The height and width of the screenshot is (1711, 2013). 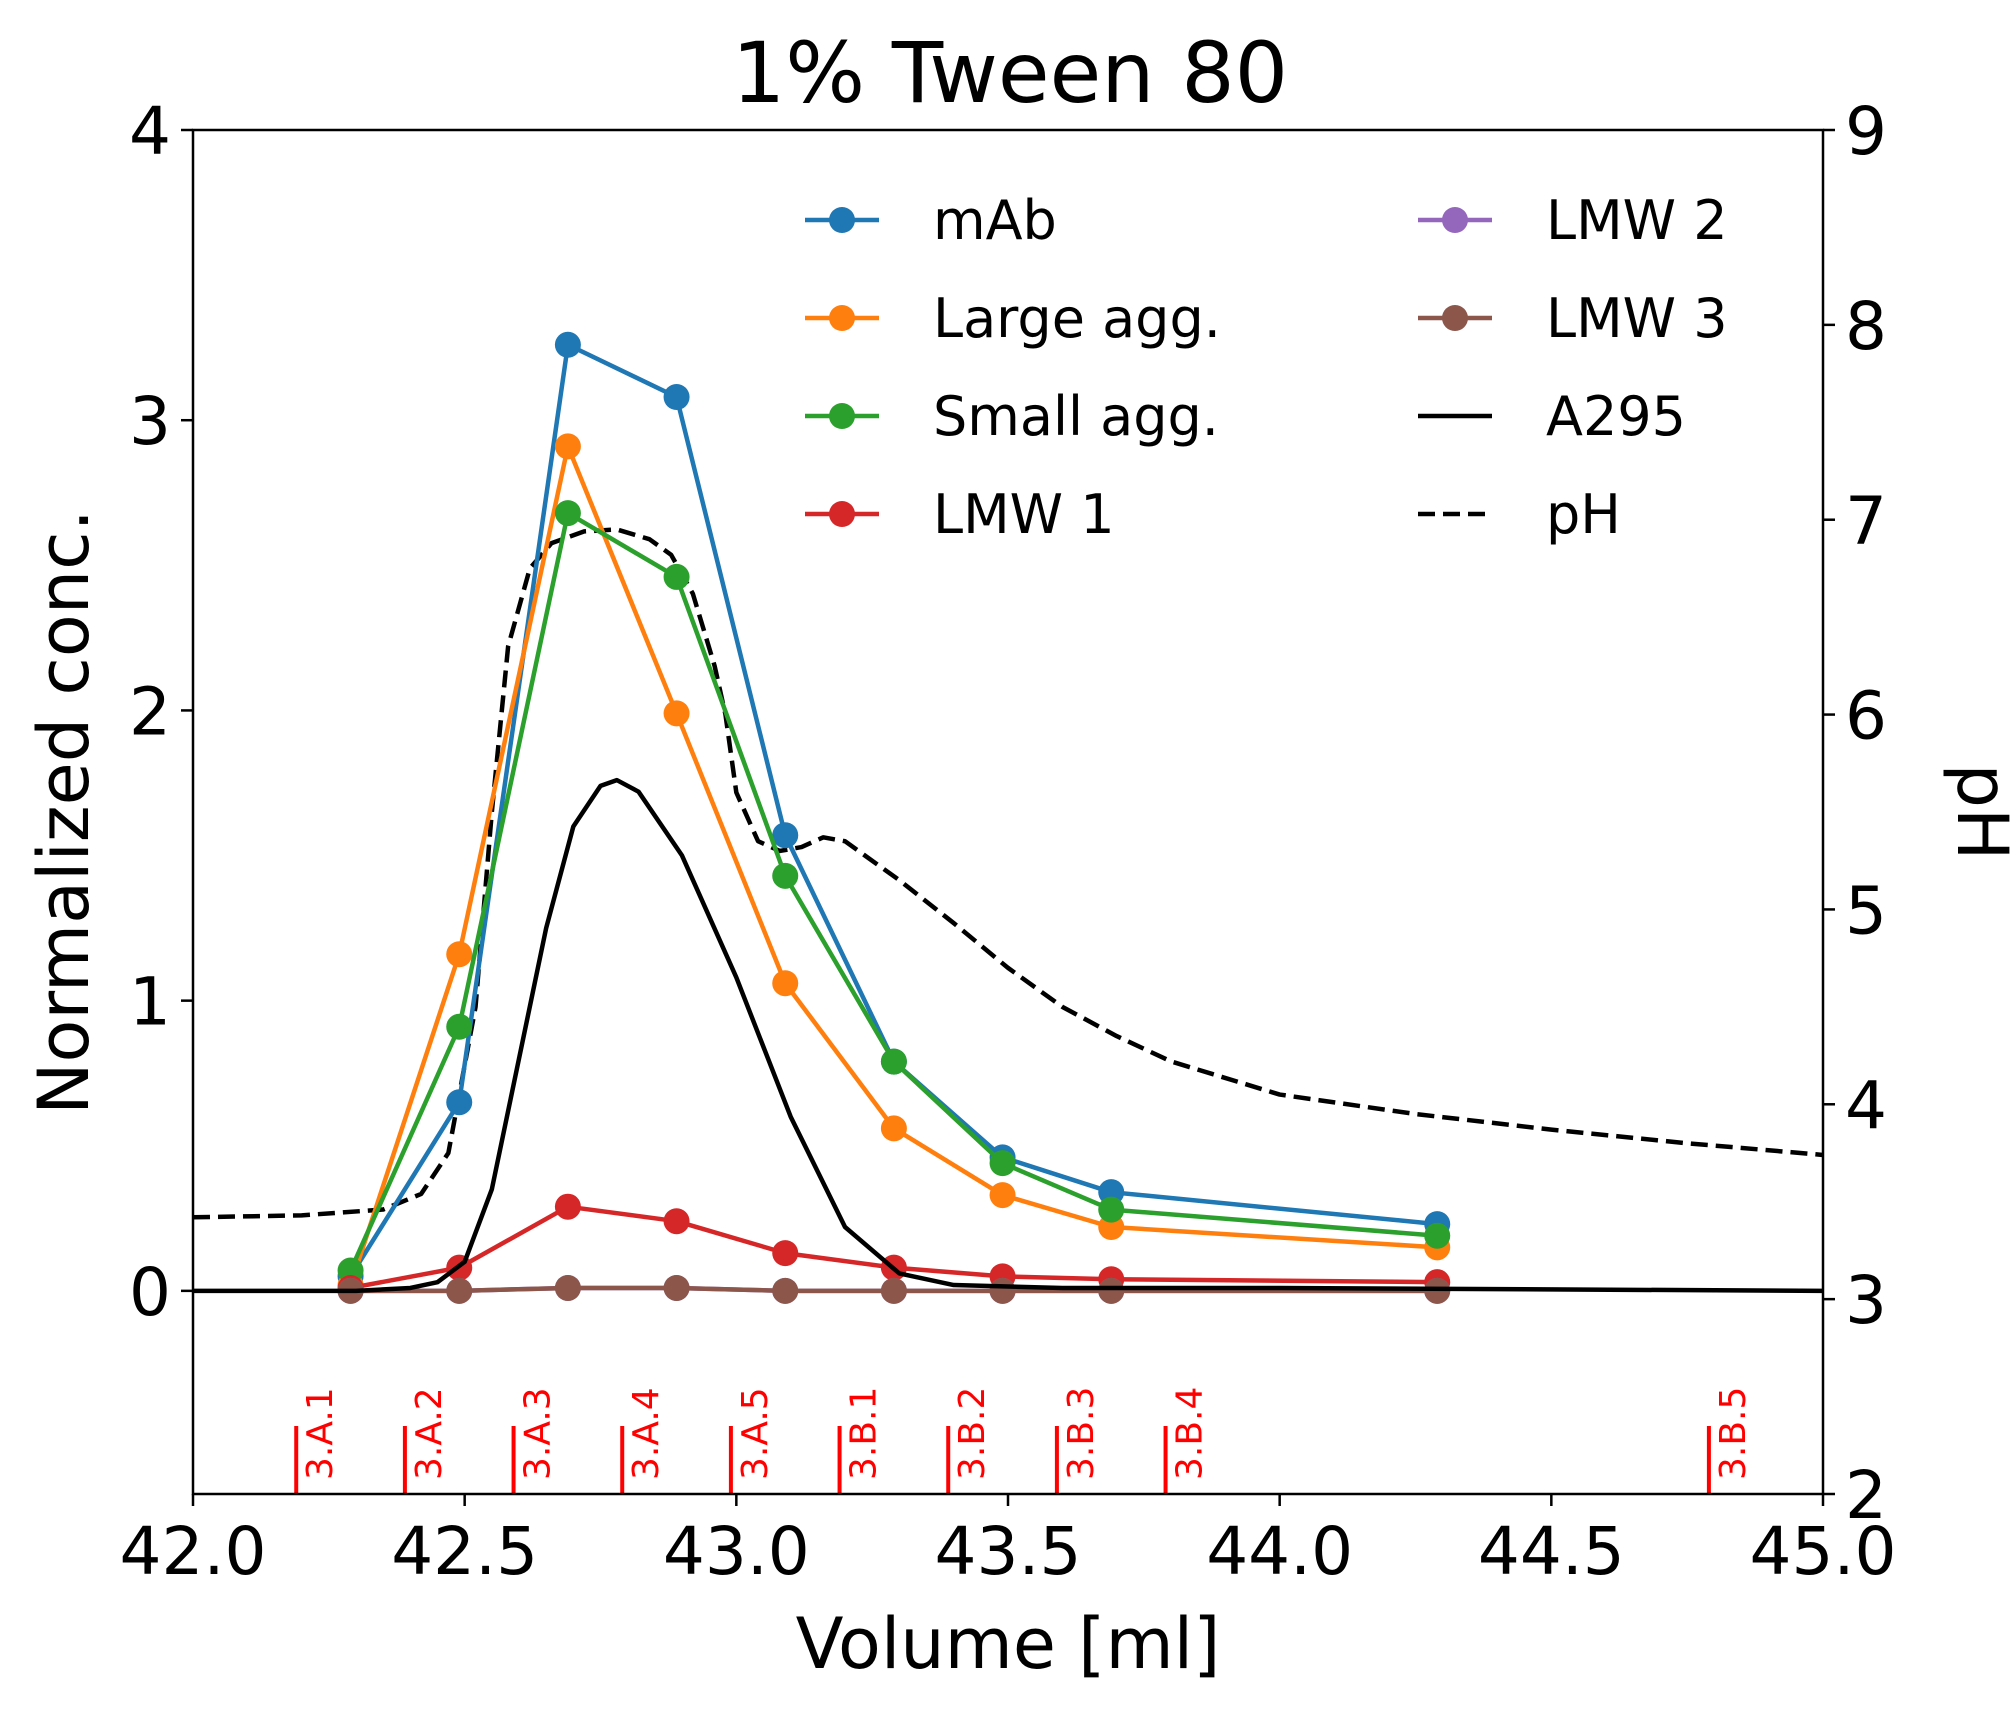 I want to click on fraction-label: 3.B.1, so click(x=864, y=1433).